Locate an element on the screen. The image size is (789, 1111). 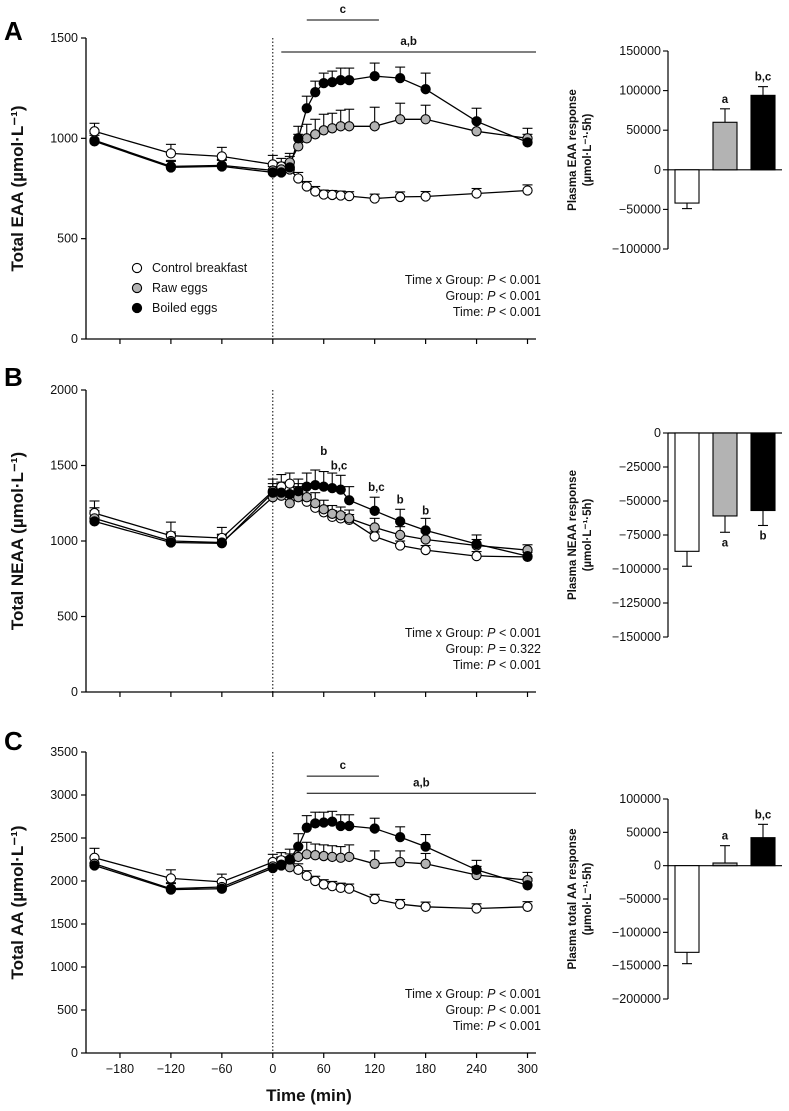
x-tick-label: 300 is located at coordinates (527, 1069).